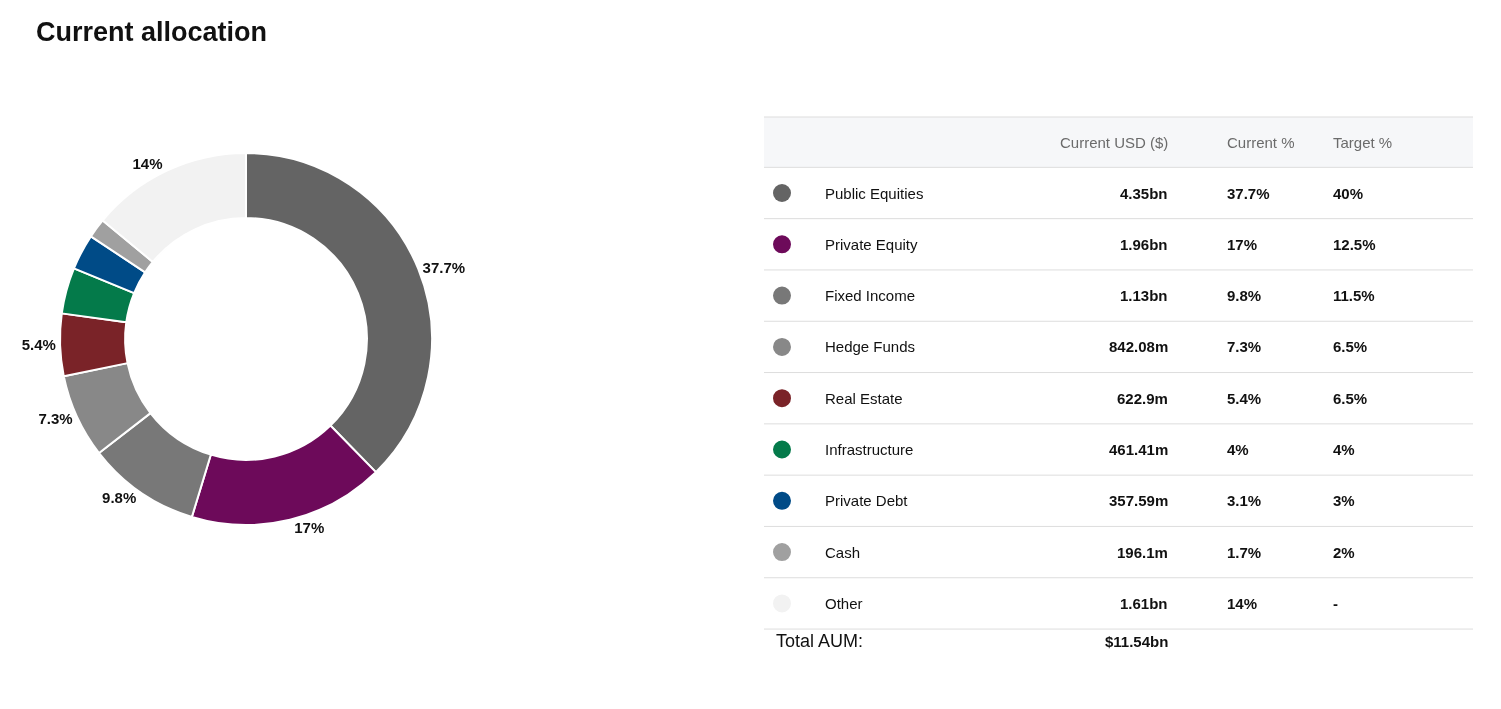  Describe the element at coordinates (1144, 244) in the screenshot. I see `text: 1.96bn` at that location.